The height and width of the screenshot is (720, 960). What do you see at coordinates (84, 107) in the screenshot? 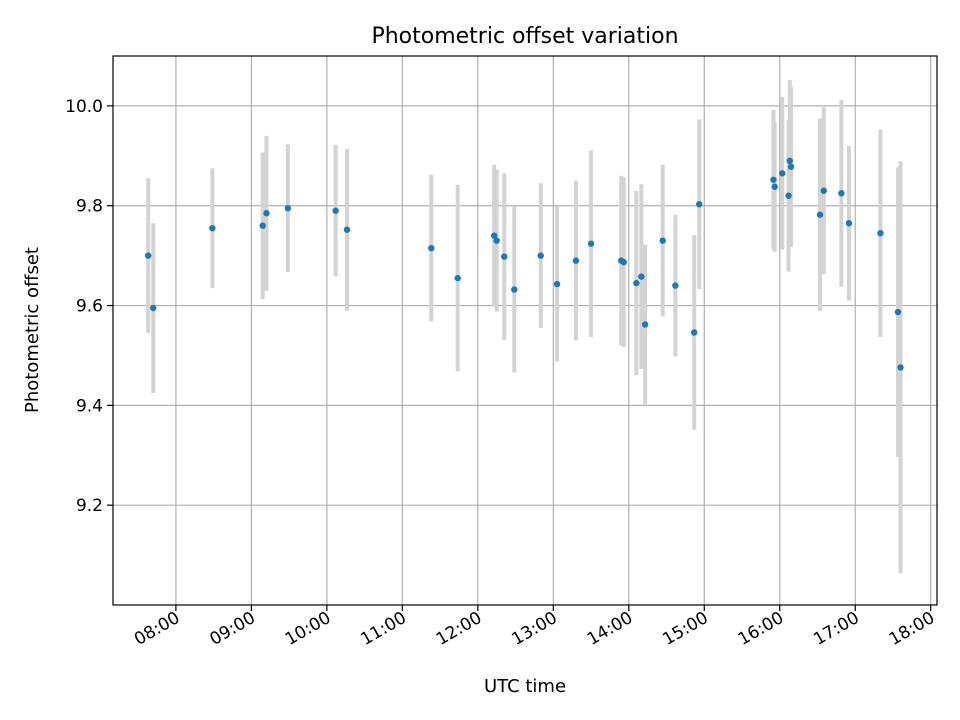
I see `y-tick-label: 10.0` at bounding box center [84, 107].